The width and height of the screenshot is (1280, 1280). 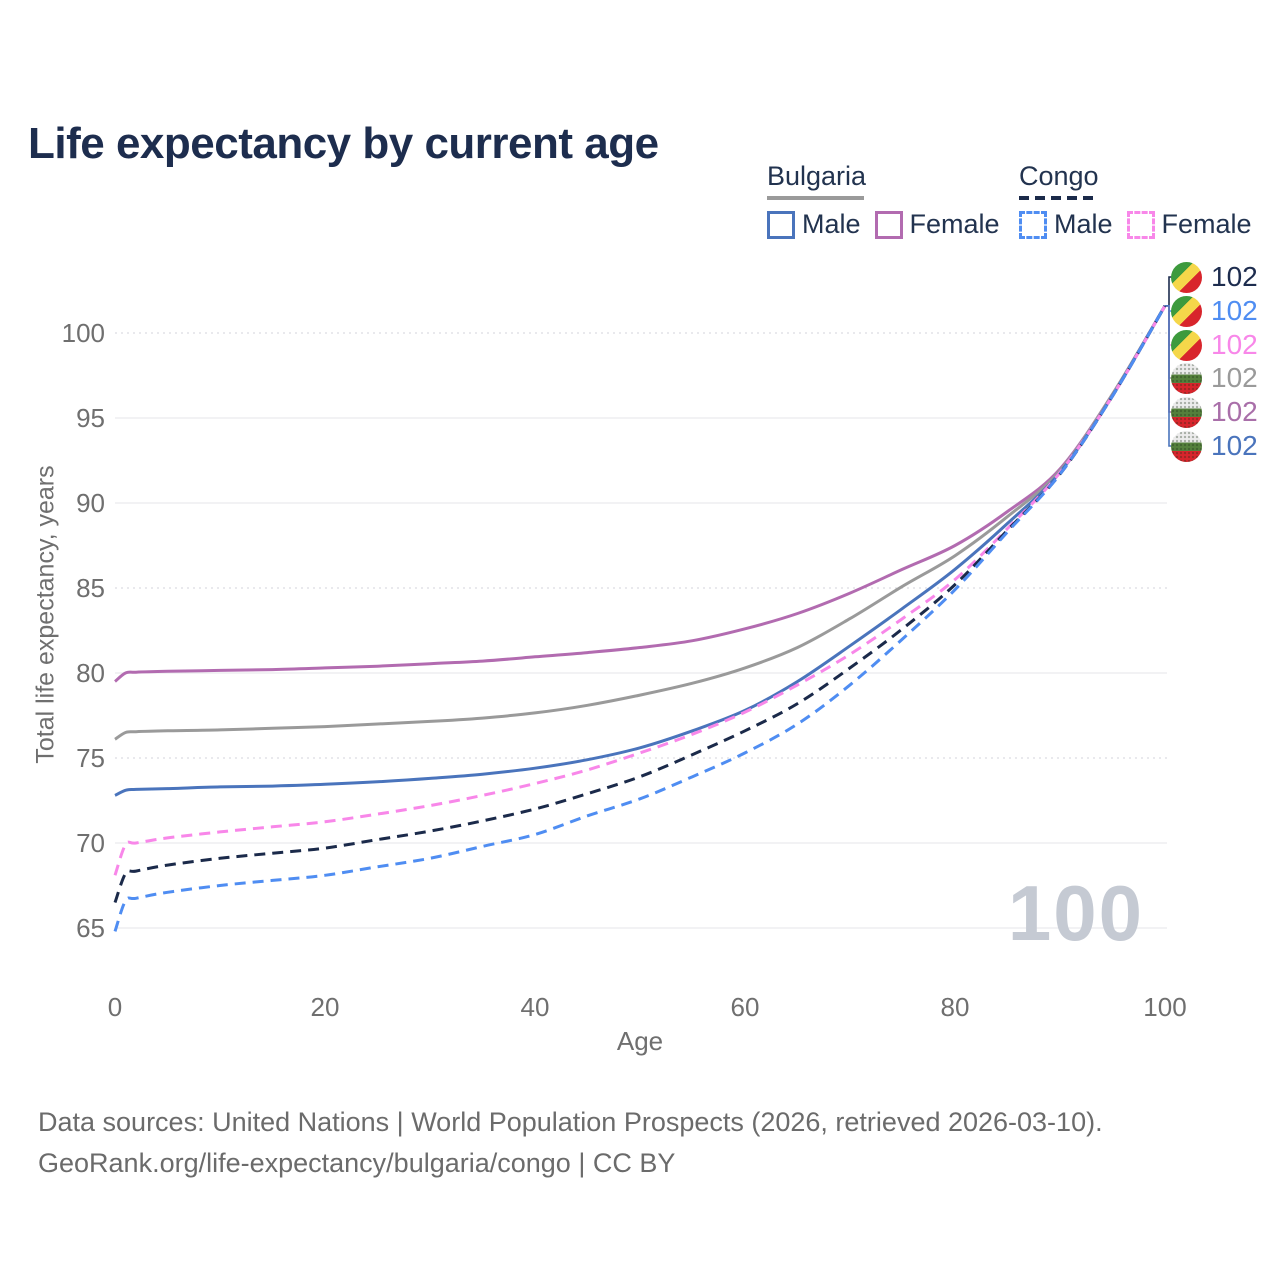 What do you see at coordinates (90, 418) in the screenshot?
I see `y-tick-label: 95` at bounding box center [90, 418].